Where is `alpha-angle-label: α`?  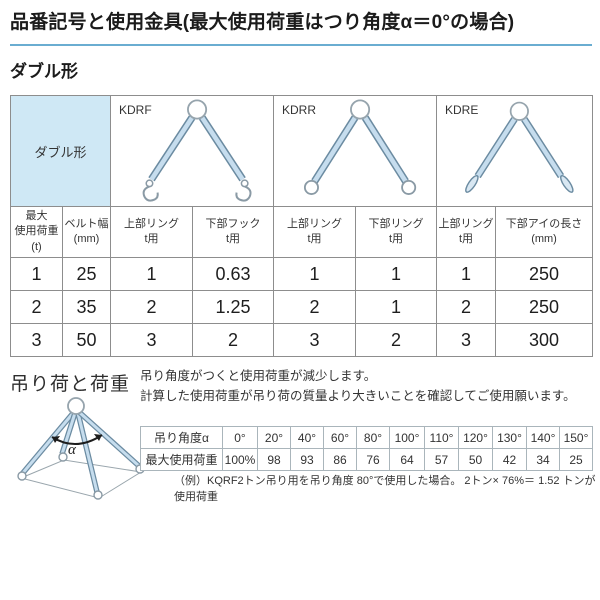 alpha-angle-label: α is located at coordinates (72, 450).